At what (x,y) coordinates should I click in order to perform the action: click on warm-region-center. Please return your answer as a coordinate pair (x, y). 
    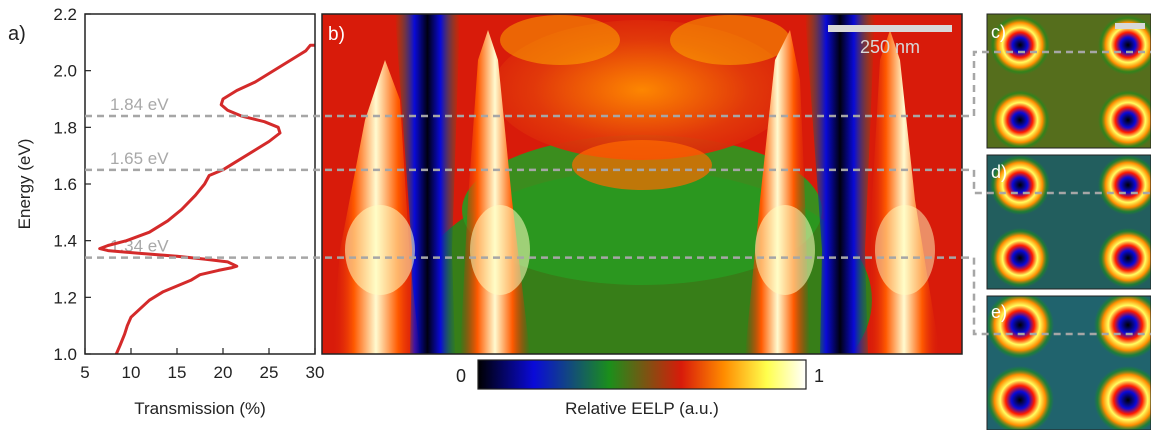
    Looking at the image, I should click on (642, 165).